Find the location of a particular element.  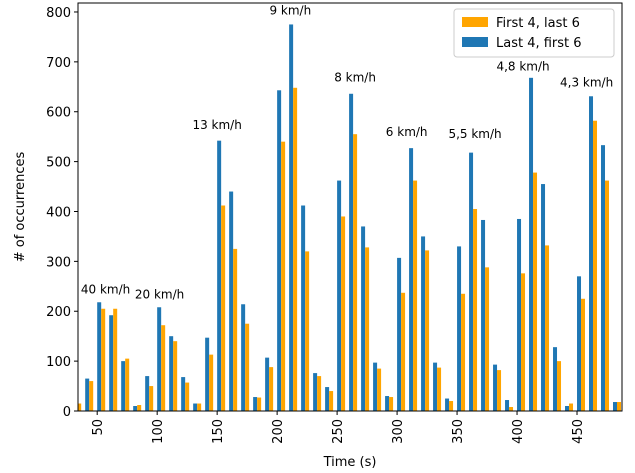

annotation: 6 km/h is located at coordinates (407, 132).